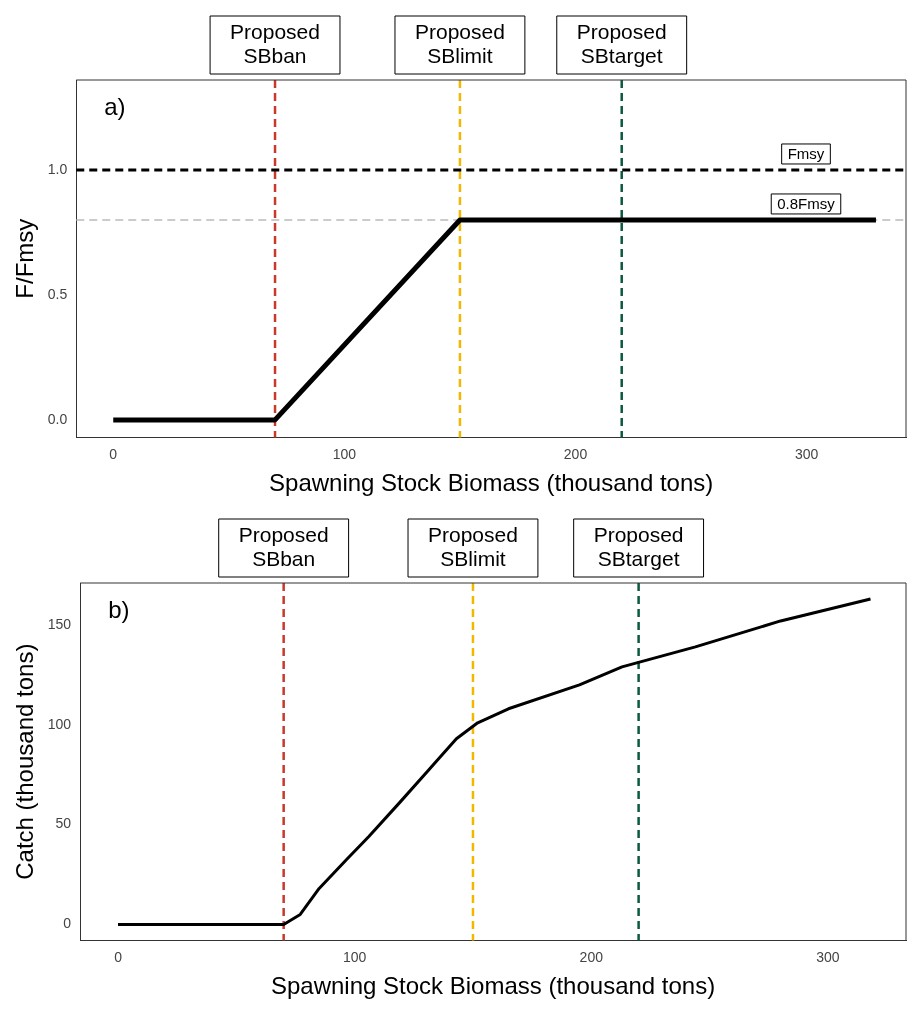 This screenshot has width=921, height=1014. Describe the element at coordinates (25, 761) in the screenshot. I see `y-axis-title: Catch (thousand tons)` at that location.